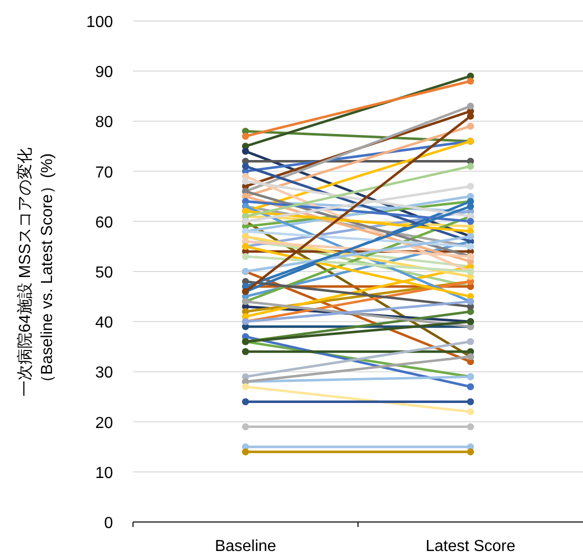  I want to click on y-axis-title: 一次病院64施設 MSSスコアの変化（Baseline vs. Latest Score）(%), so click(36, 272).